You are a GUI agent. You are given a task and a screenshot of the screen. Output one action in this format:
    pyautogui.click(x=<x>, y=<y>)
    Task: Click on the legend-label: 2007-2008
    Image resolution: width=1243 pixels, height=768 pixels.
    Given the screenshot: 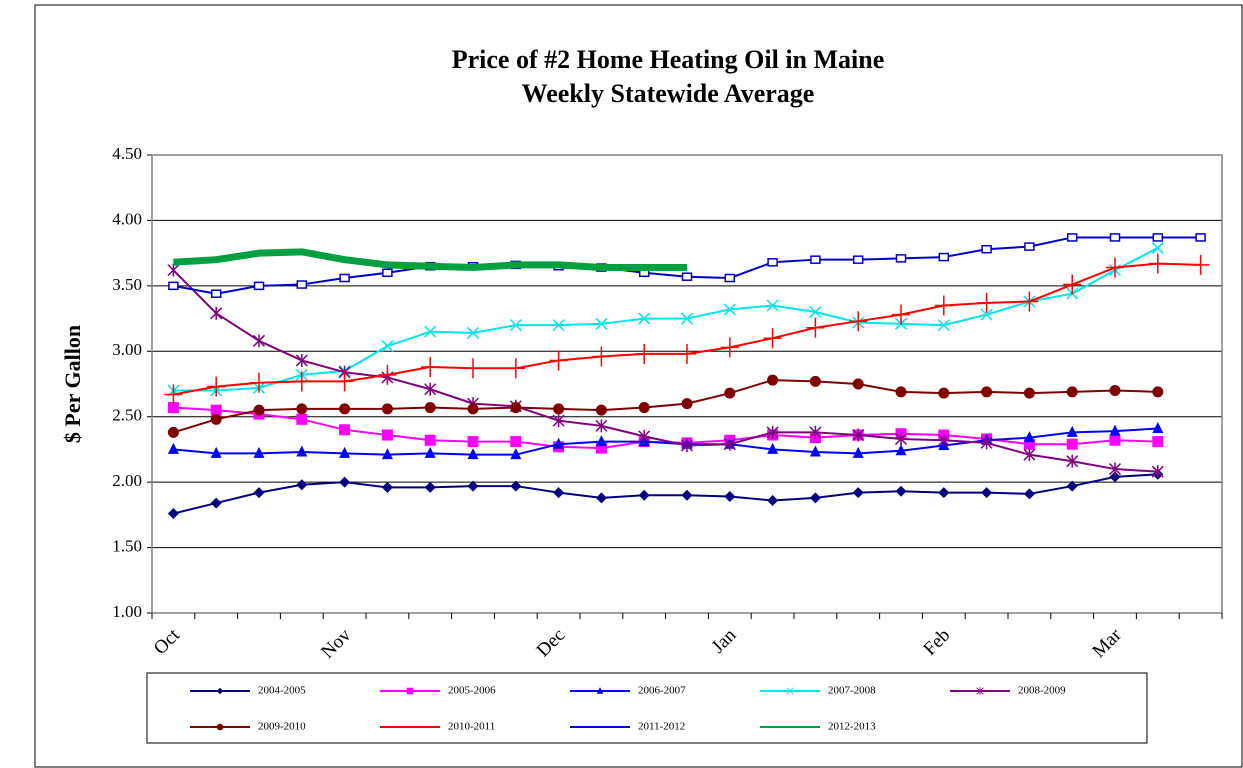 What is the action you would take?
    pyautogui.click(x=852, y=691)
    